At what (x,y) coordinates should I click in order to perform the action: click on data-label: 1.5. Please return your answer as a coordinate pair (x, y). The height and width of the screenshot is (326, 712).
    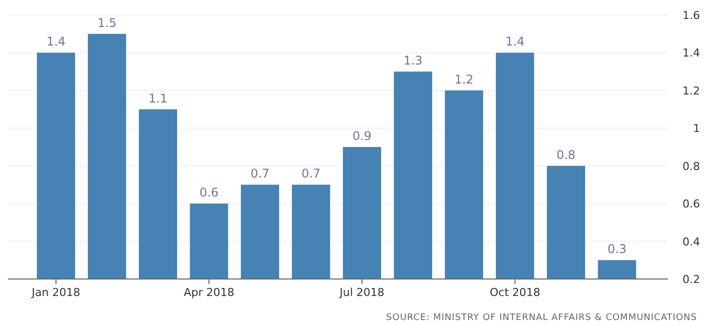
    Looking at the image, I should click on (107, 23).